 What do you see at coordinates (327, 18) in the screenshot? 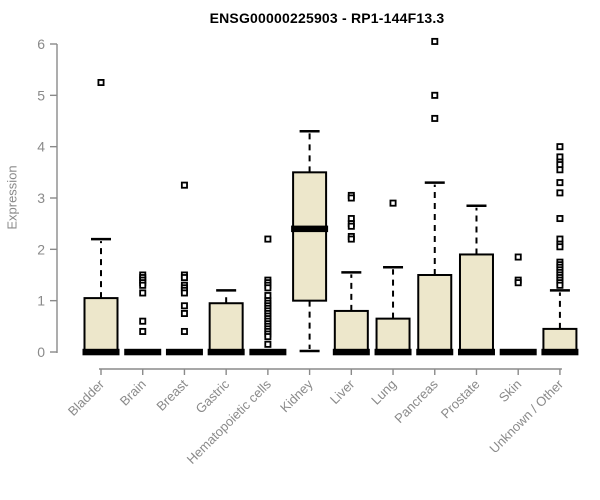
I see `chart-title: ENSG00000225903 - RP1-144F13.3` at bounding box center [327, 18].